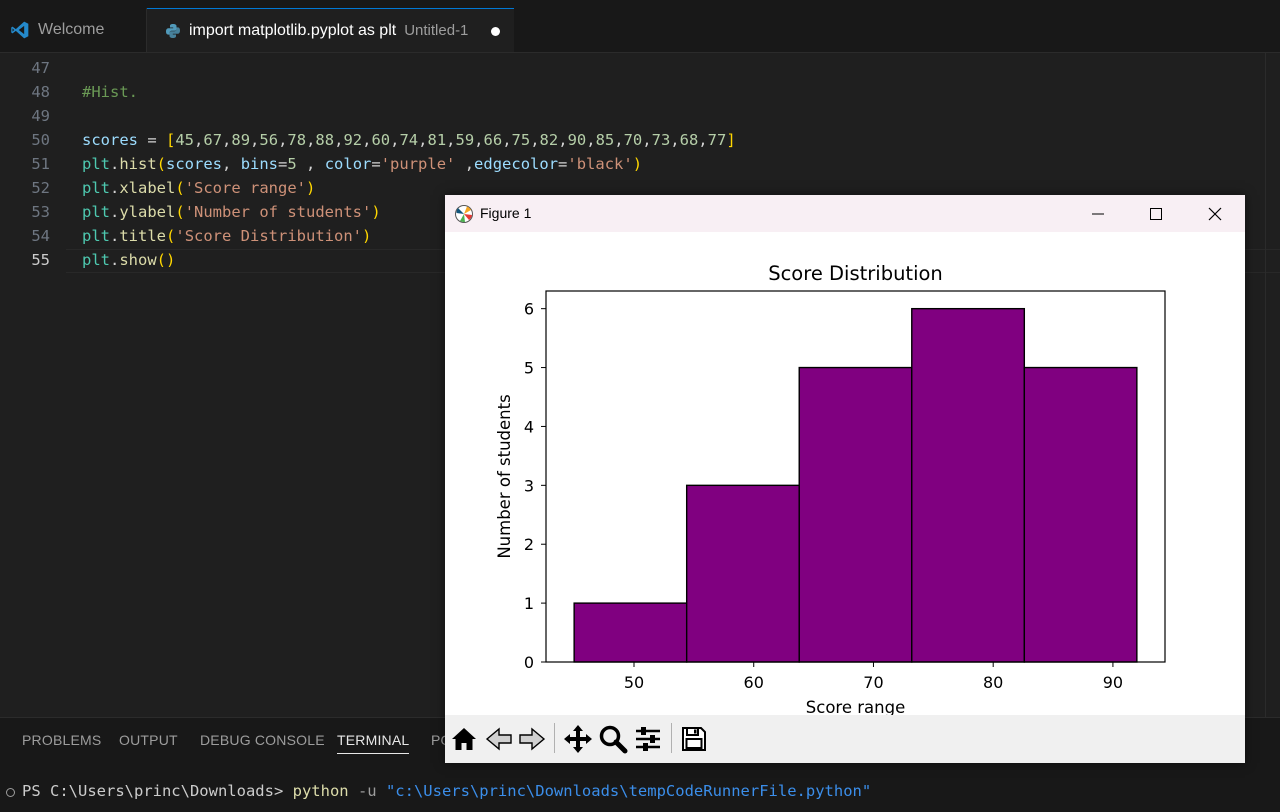 This screenshot has width=1280, height=812. I want to click on vscode-icon, so click(20, 30).